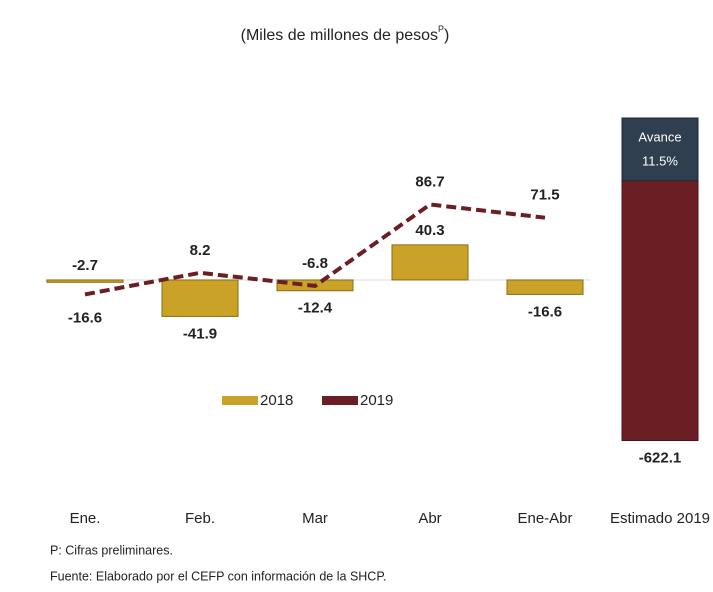 This screenshot has height=592, width=713. Describe the element at coordinates (276, 400) in the screenshot. I see `legend-label: 2018` at that location.